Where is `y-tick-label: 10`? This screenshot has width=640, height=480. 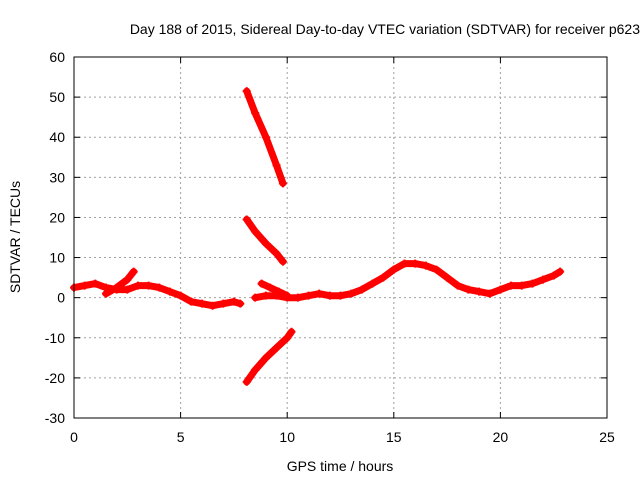 y-tick-label: 10 is located at coordinates (57, 258).